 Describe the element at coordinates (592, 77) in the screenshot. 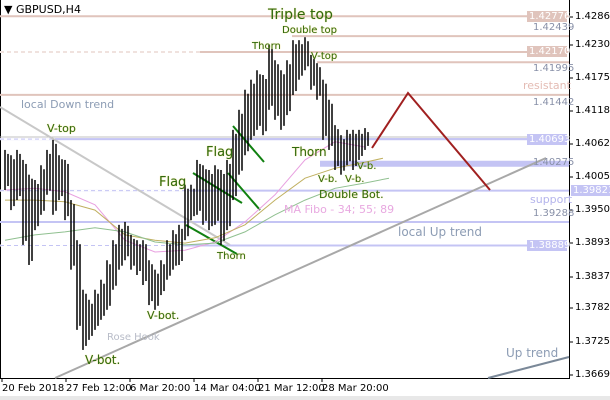

I see `y-tick-label: 1.41750` at that location.